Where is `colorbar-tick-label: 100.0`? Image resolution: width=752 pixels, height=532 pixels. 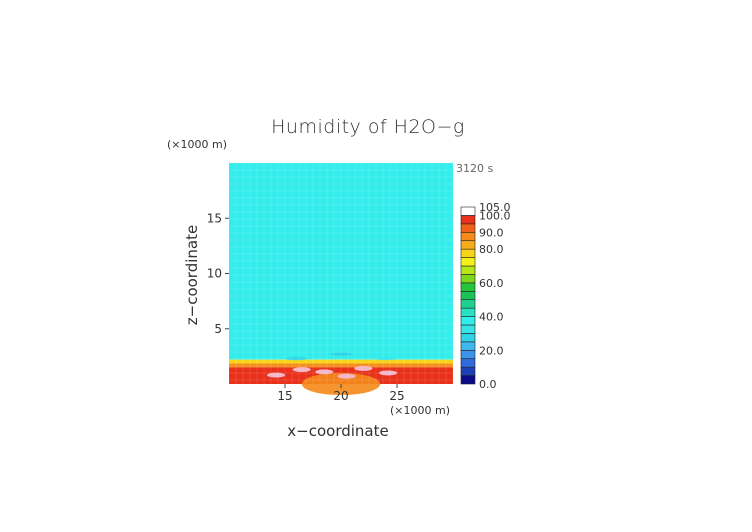
colorbar-tick-label: 100.0 is located at coordinates (495, 215).